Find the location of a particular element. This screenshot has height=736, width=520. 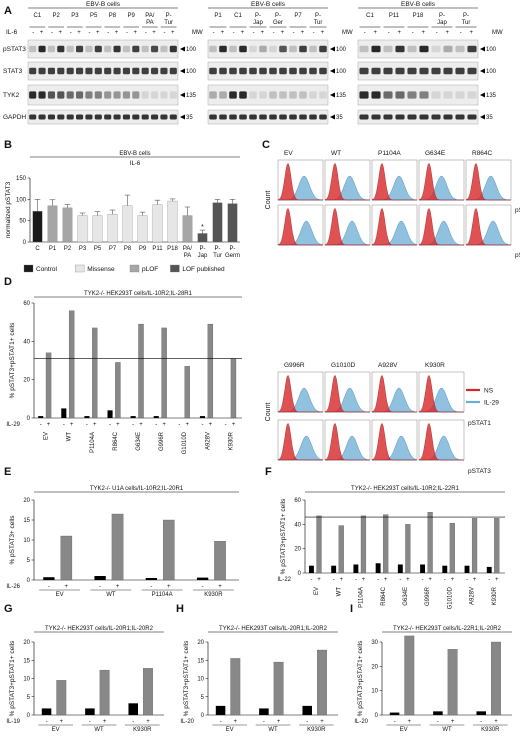

category-label: P-Tur is located at coordinates (217, 252).